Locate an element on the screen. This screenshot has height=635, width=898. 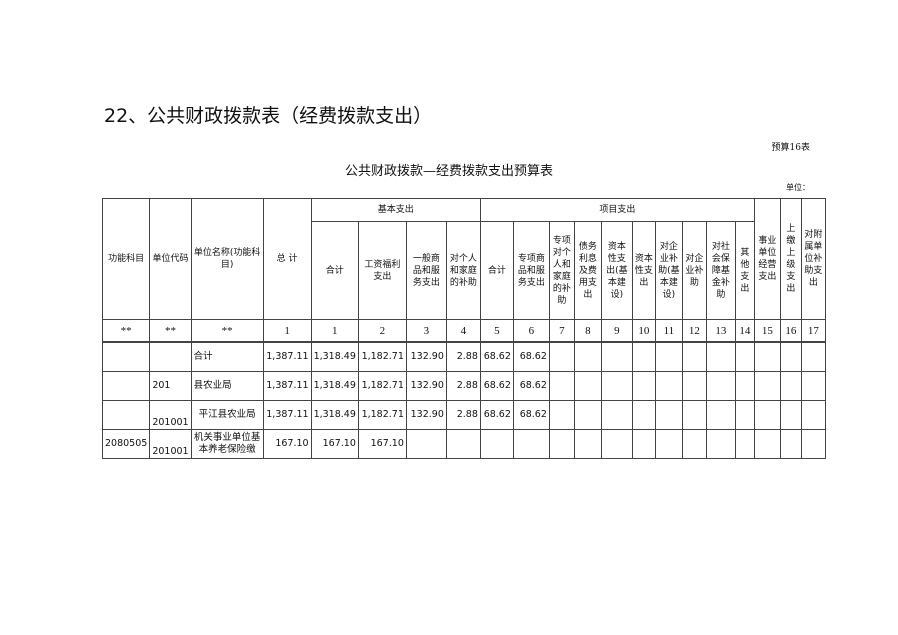
header-basic-col: 一般商品和服务支出 is located at coordinates (426, 270).